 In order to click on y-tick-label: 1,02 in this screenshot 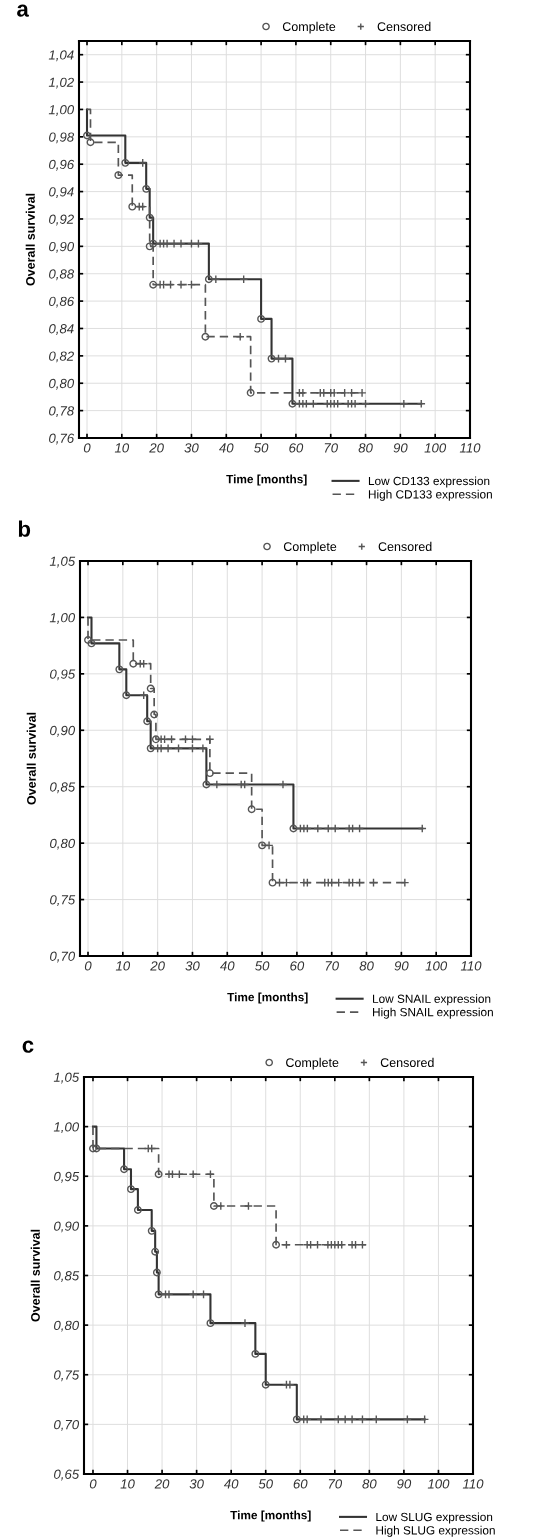, I will do `click(61, 83)`.